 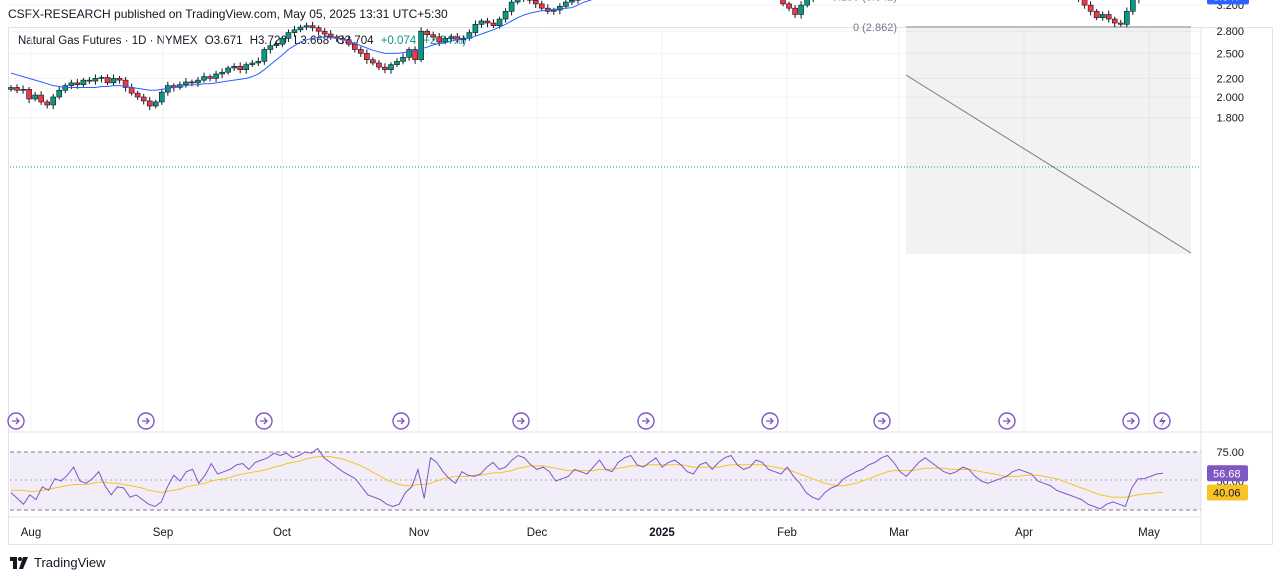 I want to click on time-tick-label: Oct, so click(x=282, y=533).